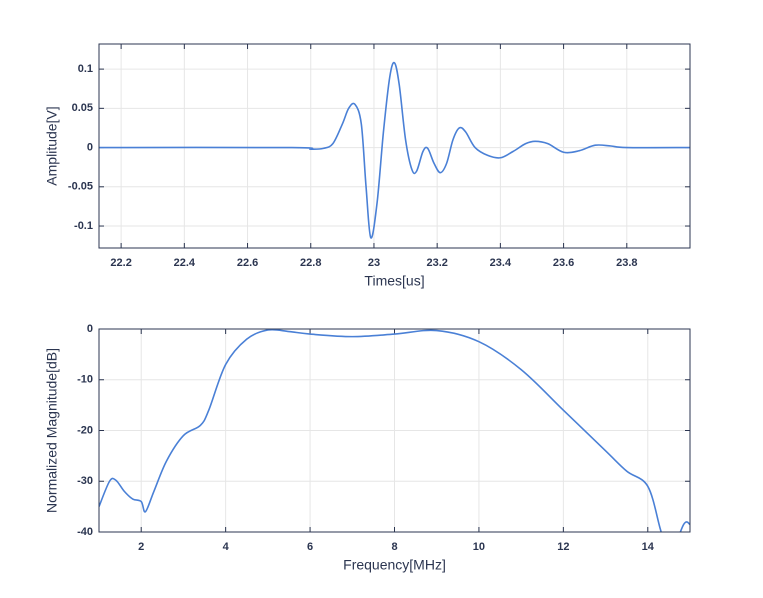 The image size is (763, 598). I want to click on y-tick-label: -0.05, so click(80, 187).